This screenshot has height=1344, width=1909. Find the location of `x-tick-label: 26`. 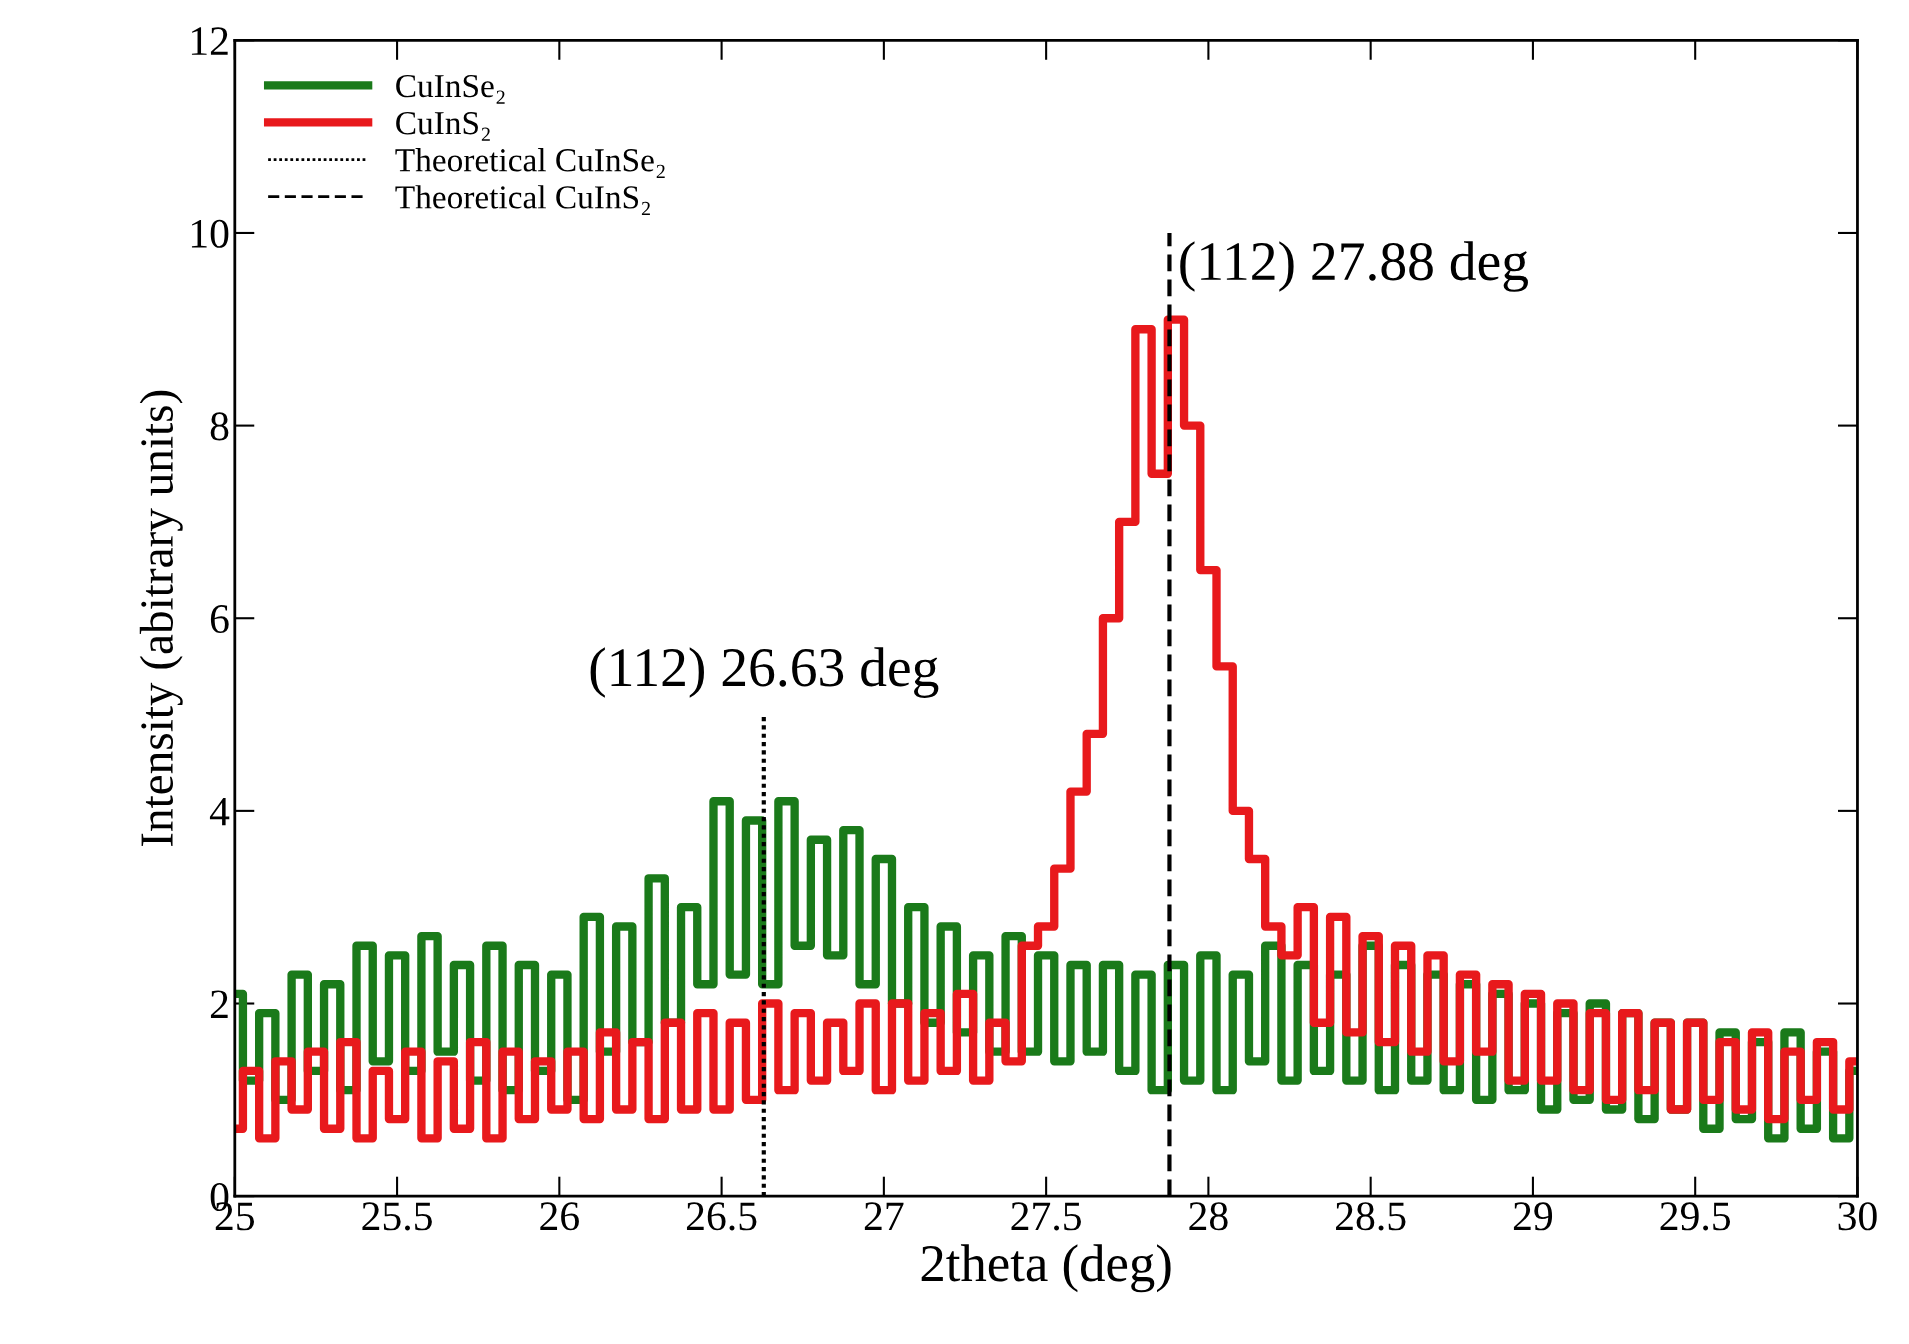

x-tick-label: 26 is located at coordinates (559, 1216).